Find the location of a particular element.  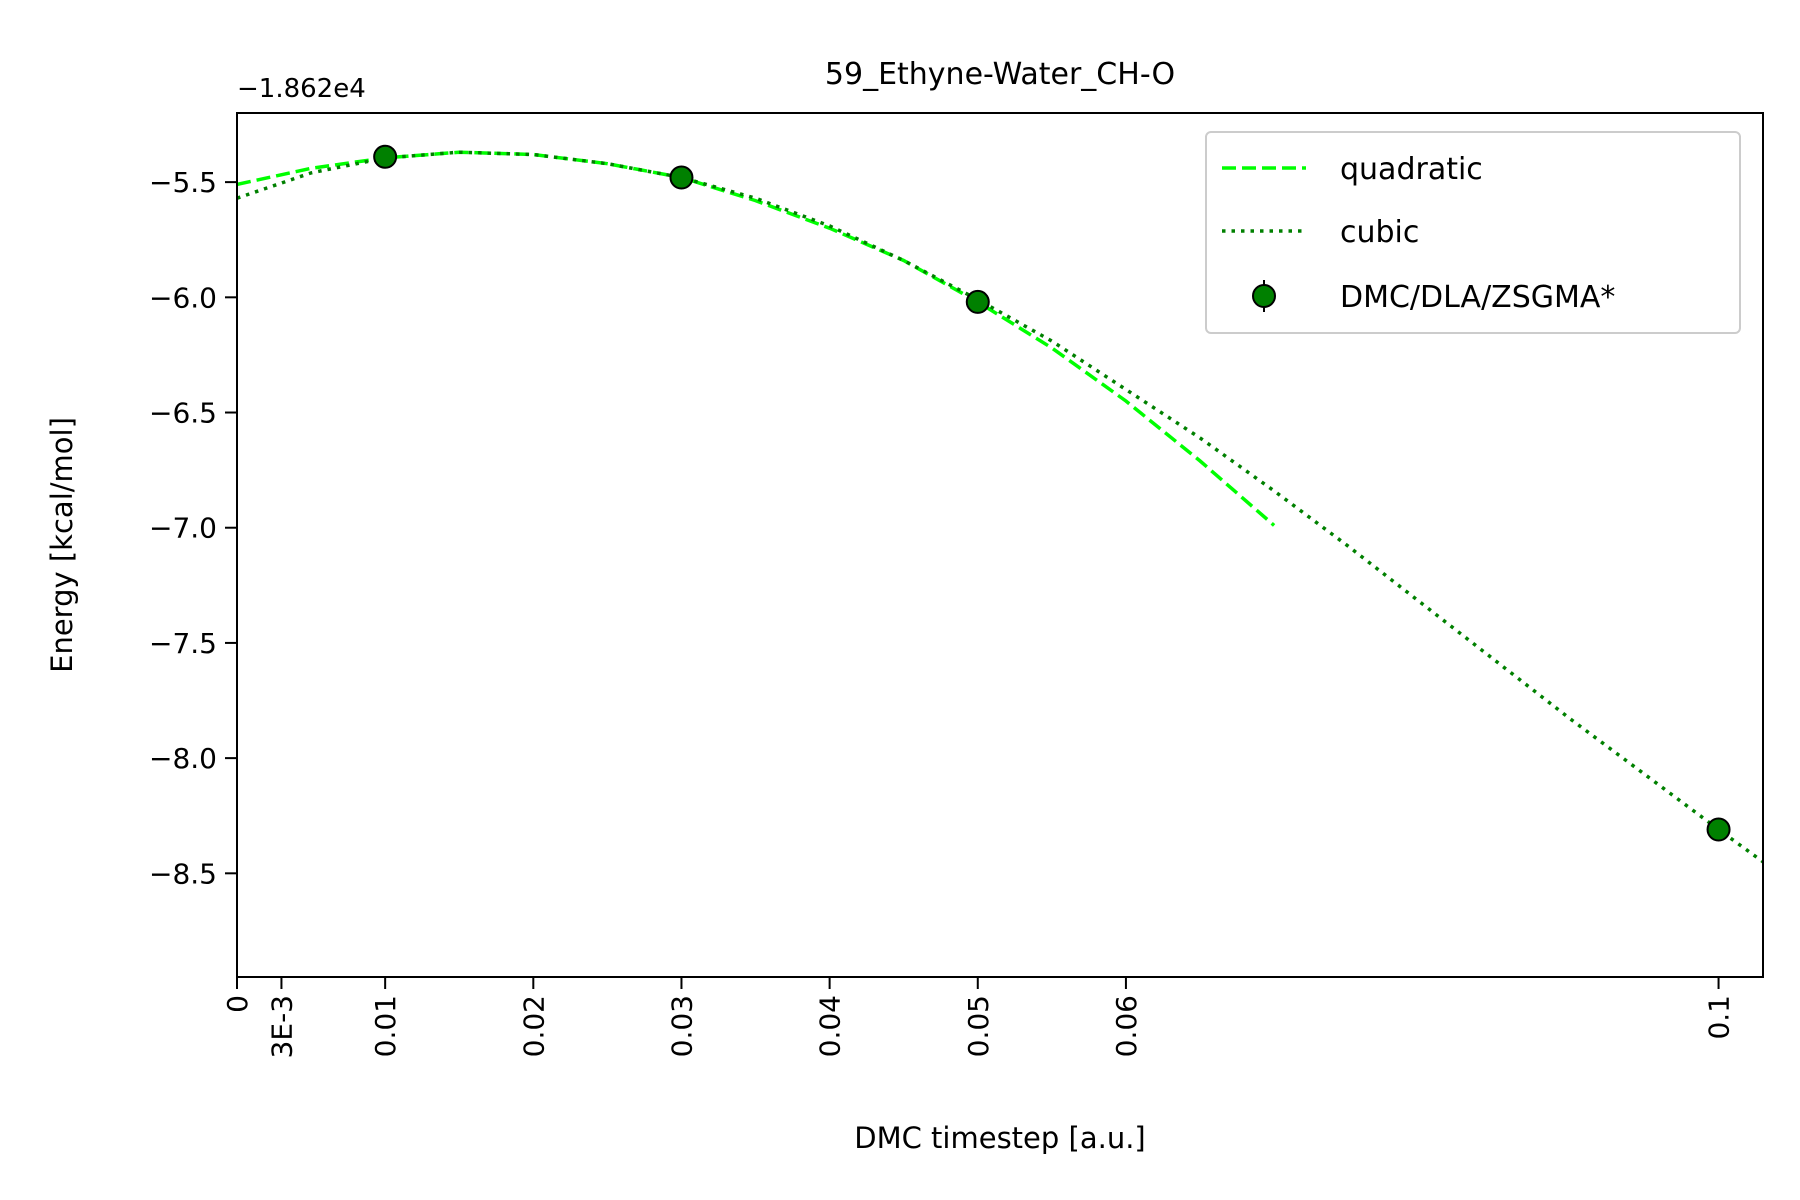

x-tick-label: 0.03 is located at coordinates (681, 1026).